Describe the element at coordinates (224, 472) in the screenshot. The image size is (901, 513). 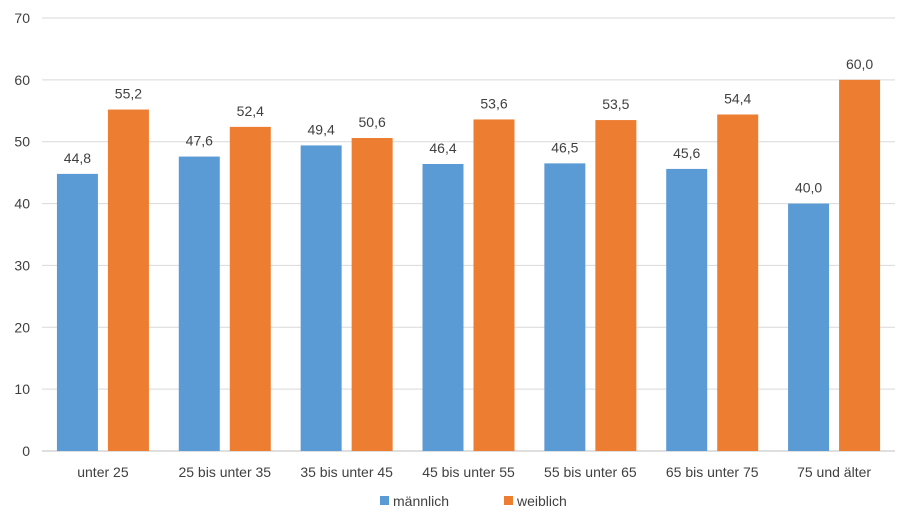
I see `x-tick-label: 25 bis unter 35` at that location.